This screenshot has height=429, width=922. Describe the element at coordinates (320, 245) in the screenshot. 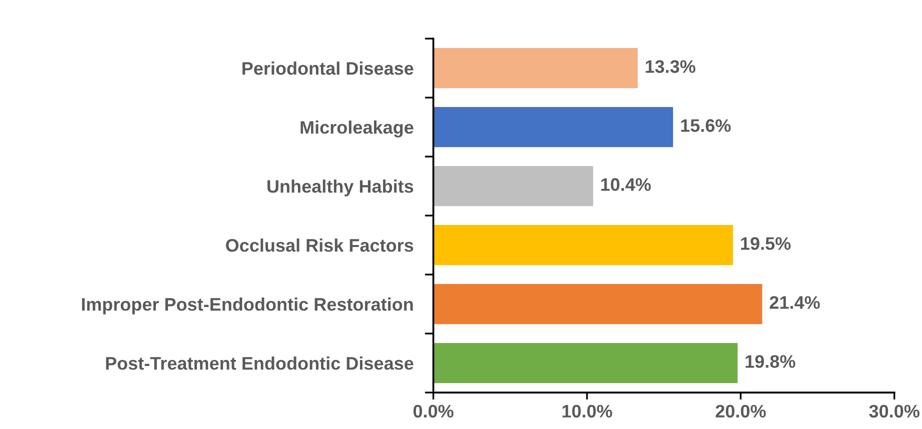

I see `y-tick-label: Occlusal Risk Factors` at that location.